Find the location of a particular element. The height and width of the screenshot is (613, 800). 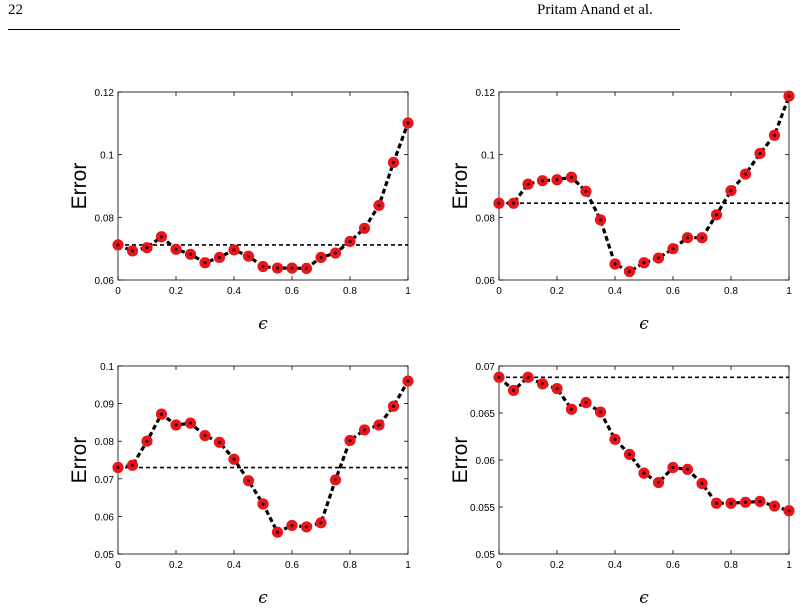

x-tick-label: 0.4 is located at coordinates (234, 565).